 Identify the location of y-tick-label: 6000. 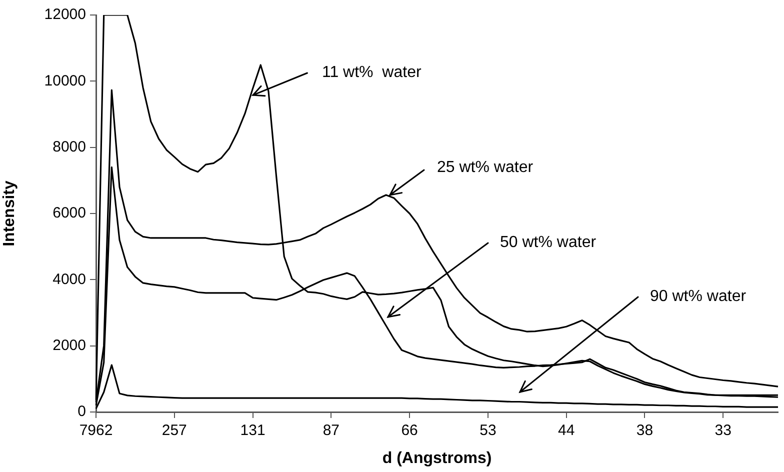
(69, 213).